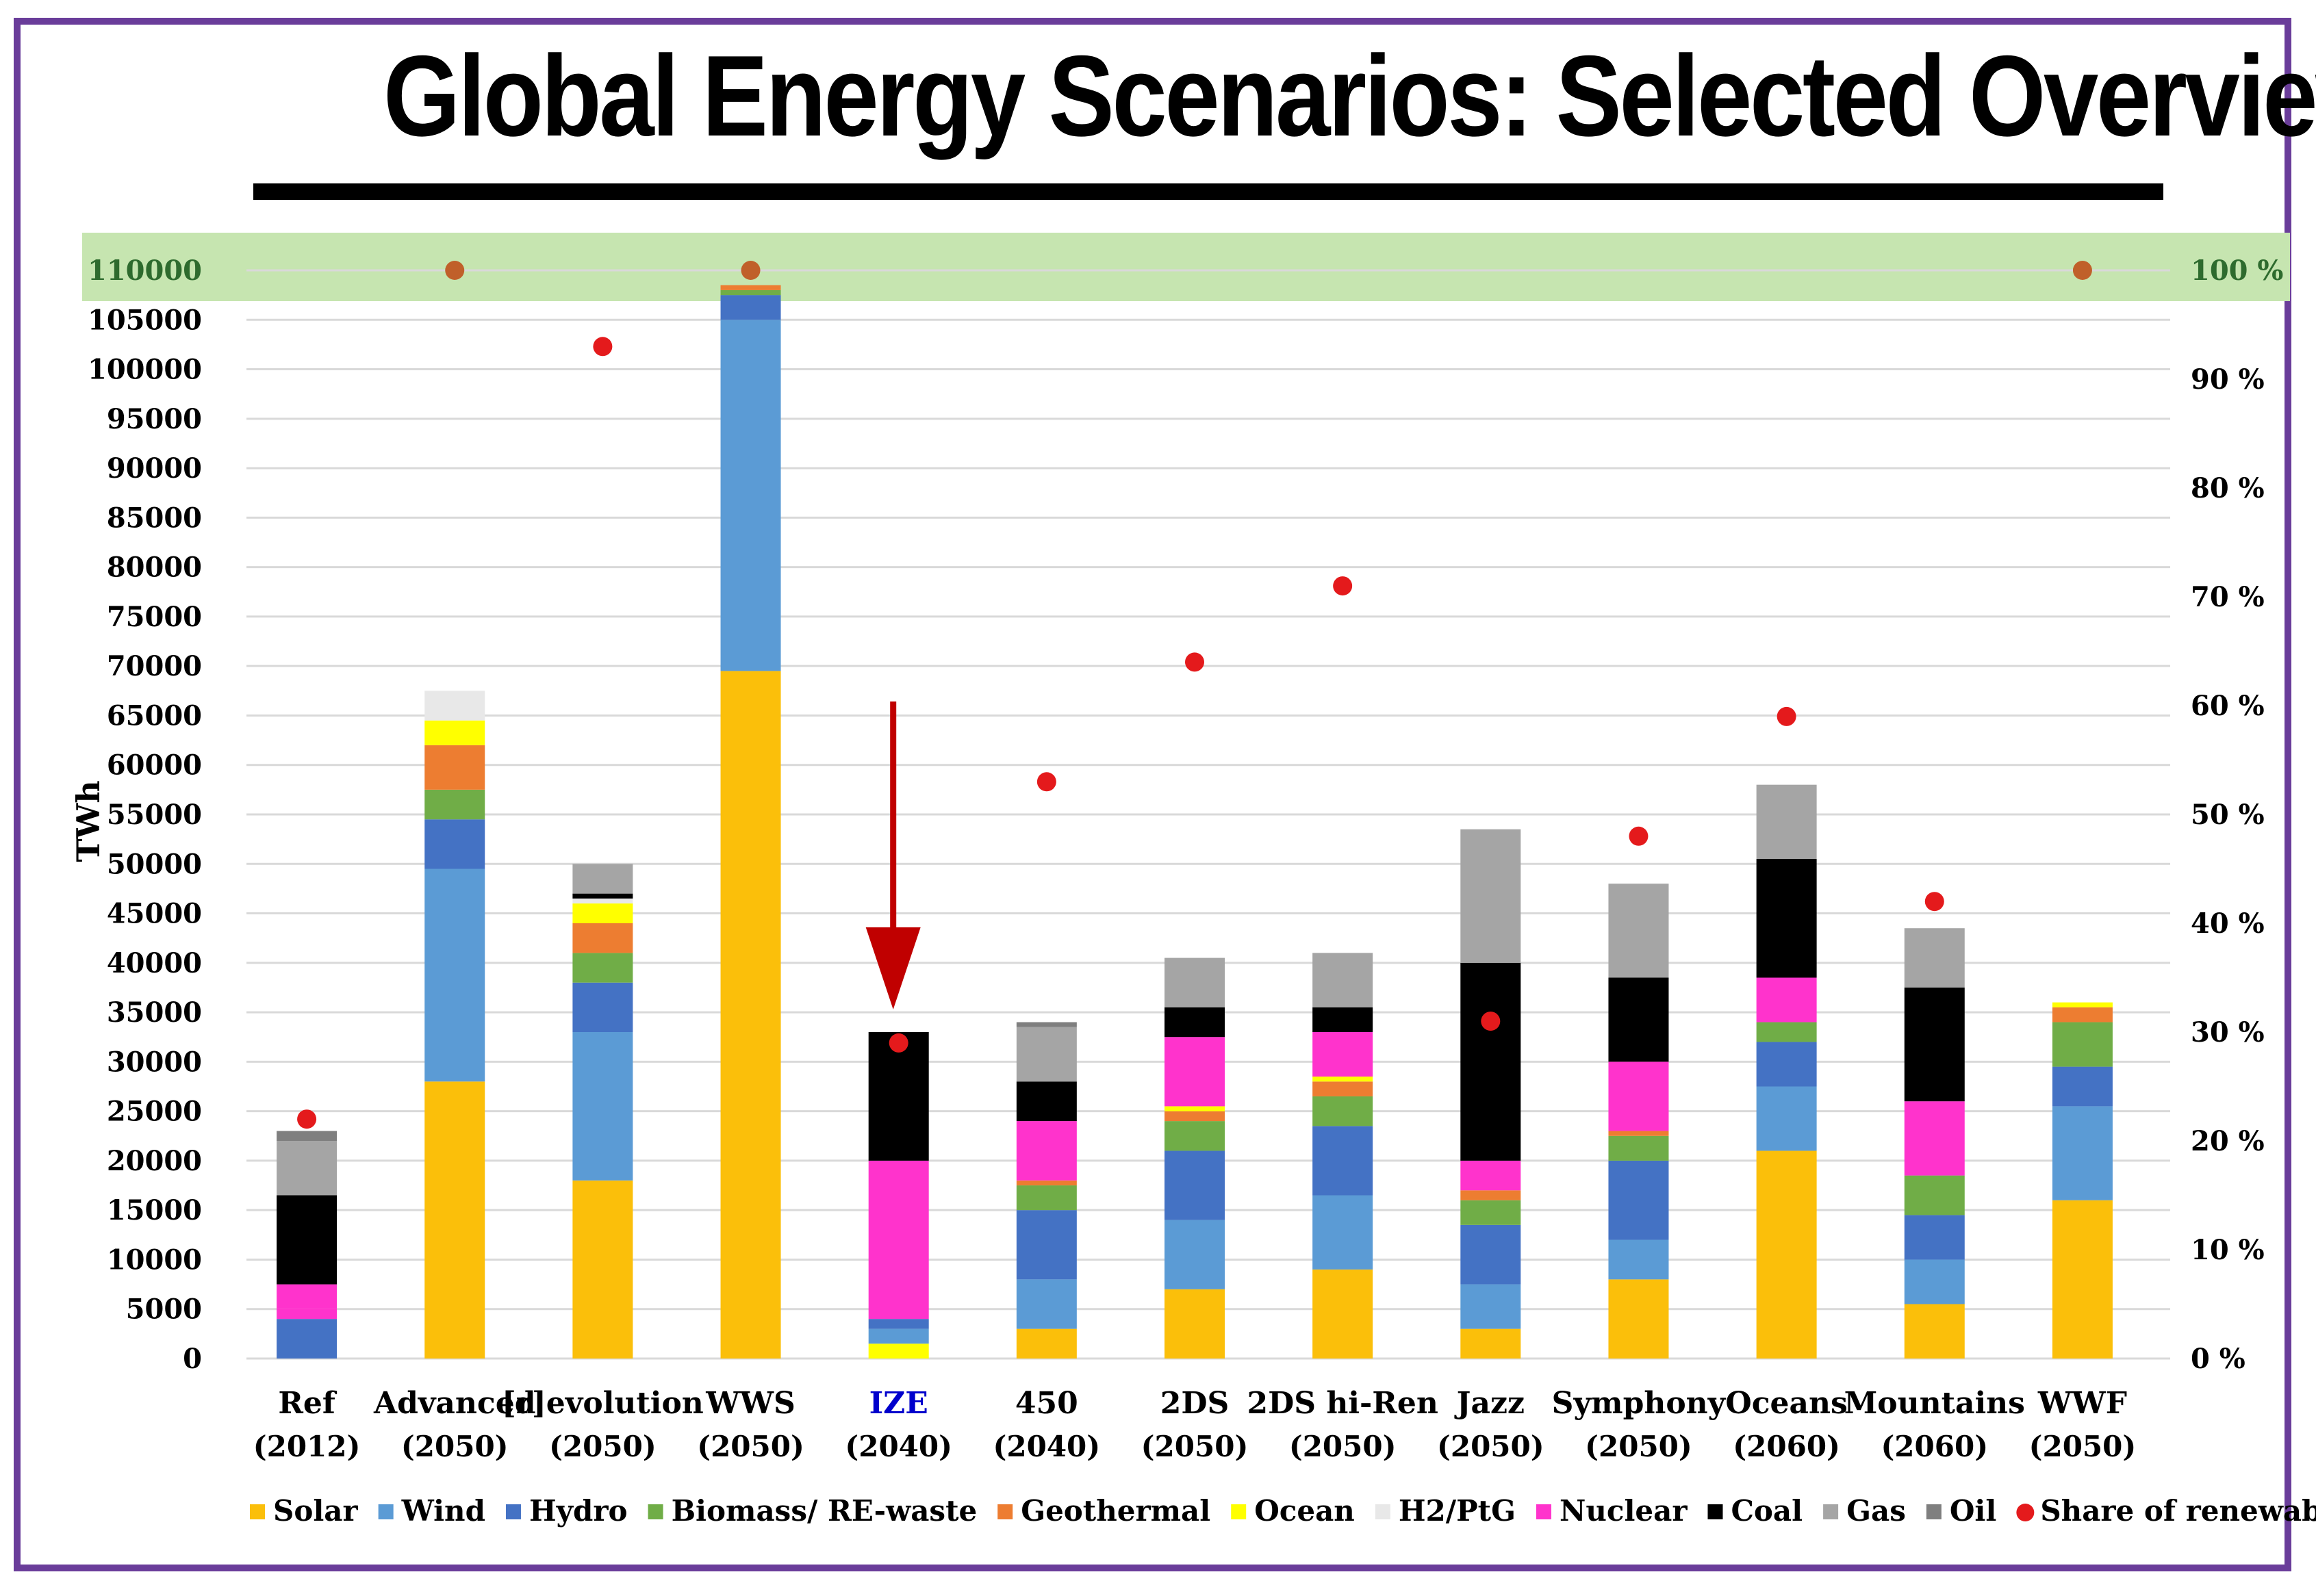  What do you see at coordinates (154, 766) in the screenshot?
I see `y-tick-label: 60000` at bounding box center [154, 766].